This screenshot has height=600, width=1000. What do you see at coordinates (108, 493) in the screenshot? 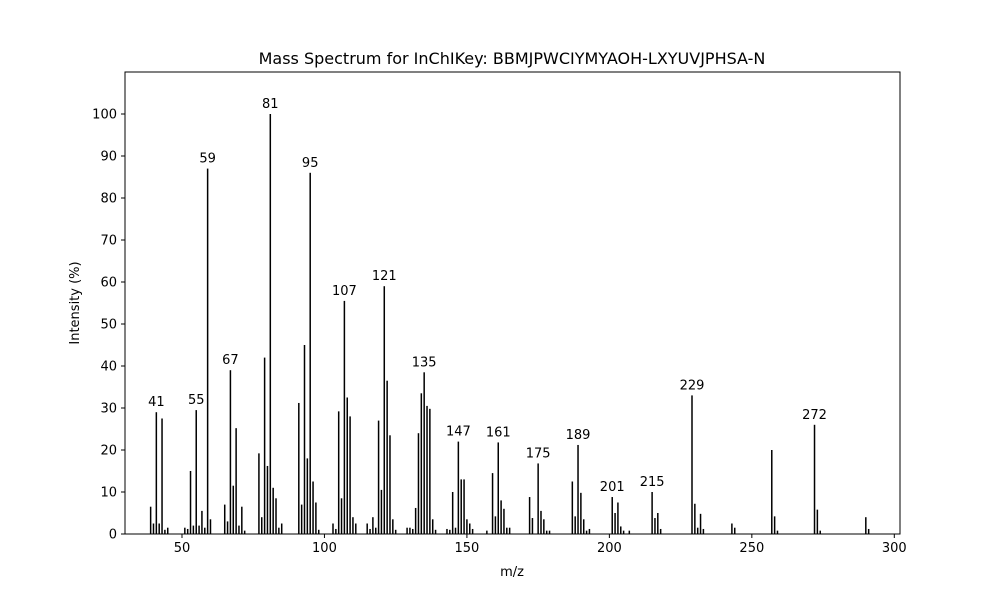
I see `y-tick-label: 10` at bounding box center [108, 493].